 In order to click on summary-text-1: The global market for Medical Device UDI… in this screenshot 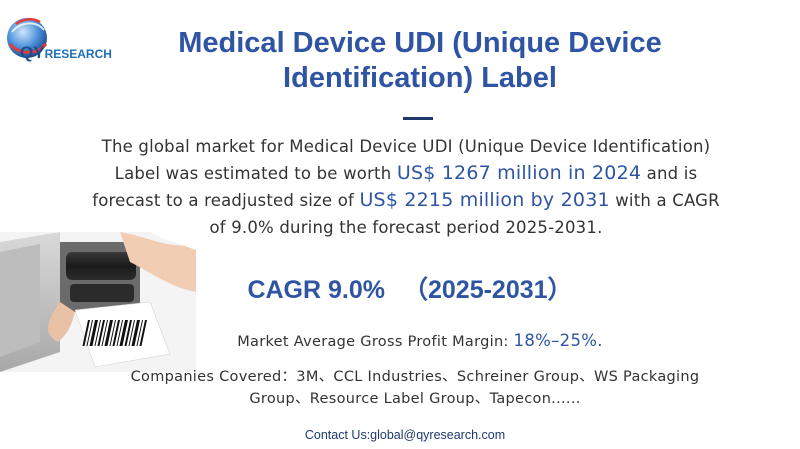, I will do `click(406, 160)`.